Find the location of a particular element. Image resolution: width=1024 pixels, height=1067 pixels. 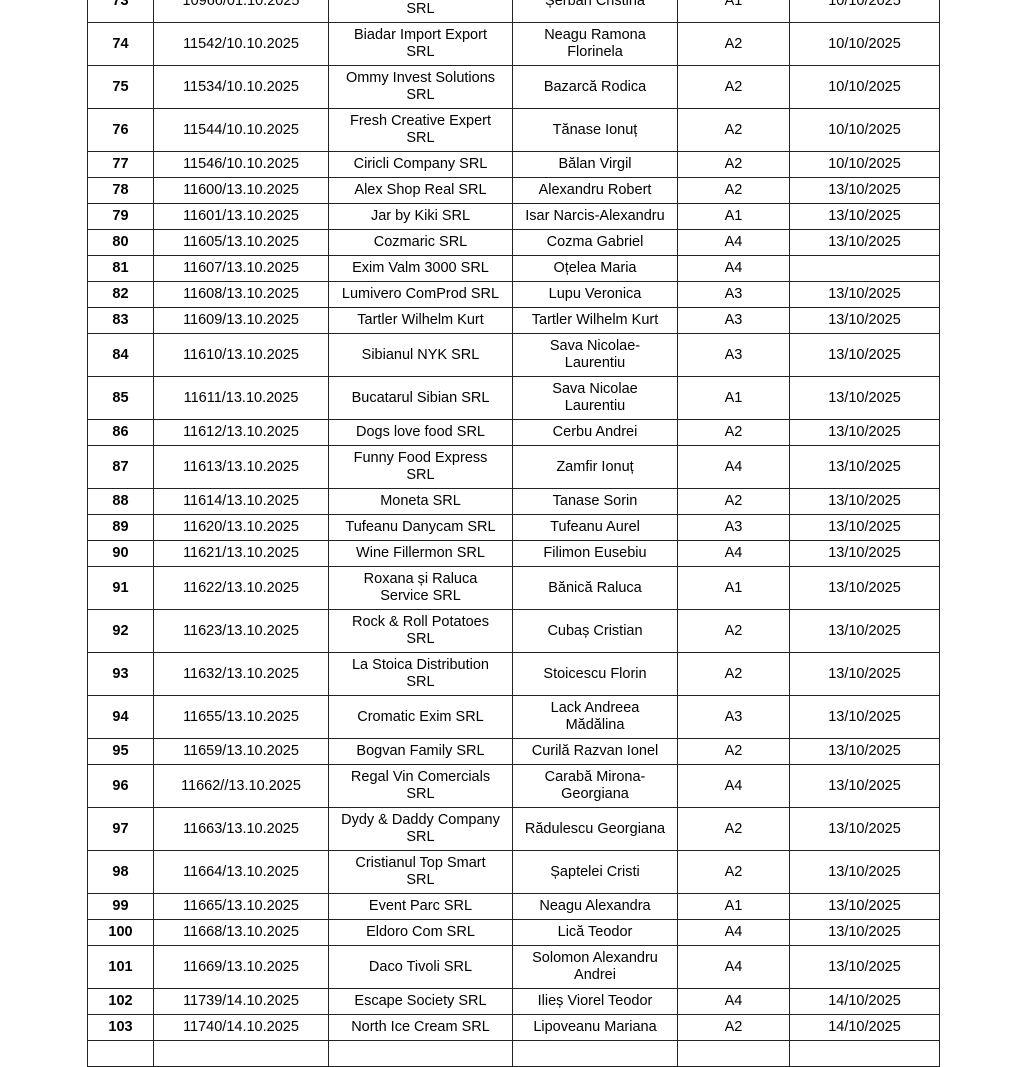

company-name-cell: Bucatarul Sibian SRL is located at coordinates (420, 398).